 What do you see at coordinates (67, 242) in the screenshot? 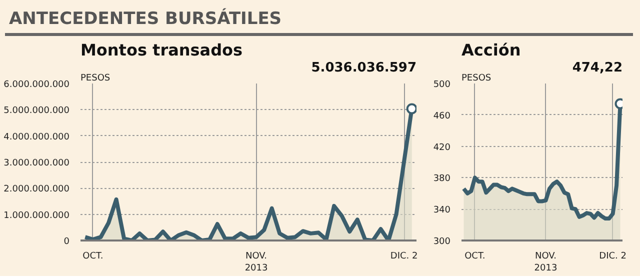
I see `y-tick-label: 0` at bounding box center [67, 242].